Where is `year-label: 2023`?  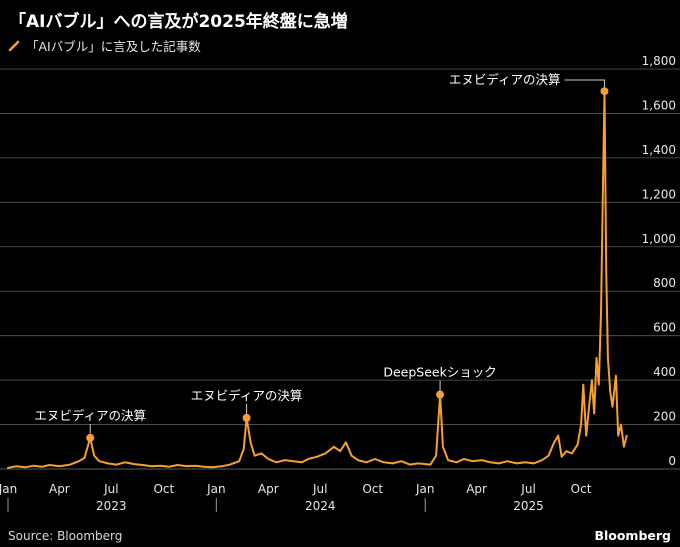
year-label: 2023 is located at coordinates (111, 506).